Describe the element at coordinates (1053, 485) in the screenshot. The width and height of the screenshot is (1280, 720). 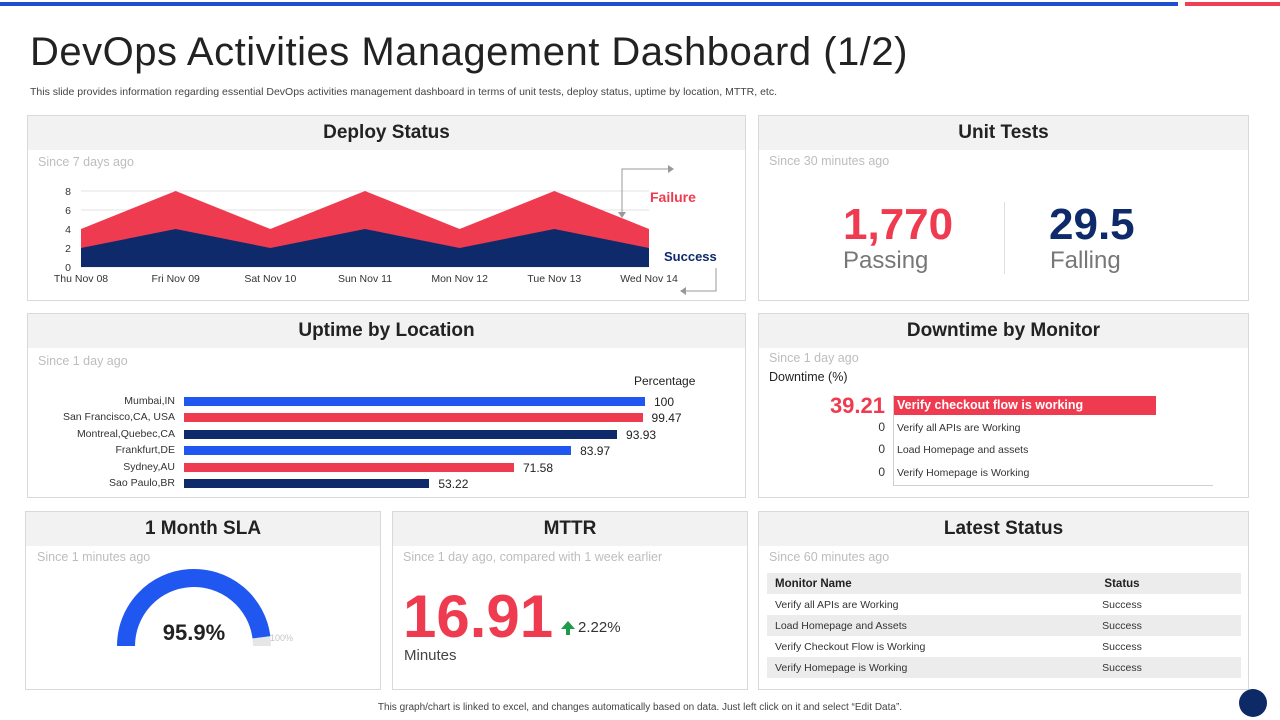
I see `downtime-baseline` at that location.